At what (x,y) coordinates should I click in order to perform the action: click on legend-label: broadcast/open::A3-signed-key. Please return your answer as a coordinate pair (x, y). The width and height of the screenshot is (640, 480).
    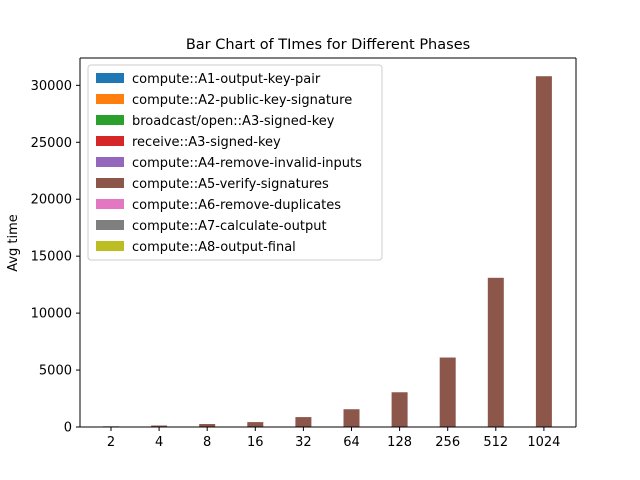
    Looking at the image, I should click on (233, 121).